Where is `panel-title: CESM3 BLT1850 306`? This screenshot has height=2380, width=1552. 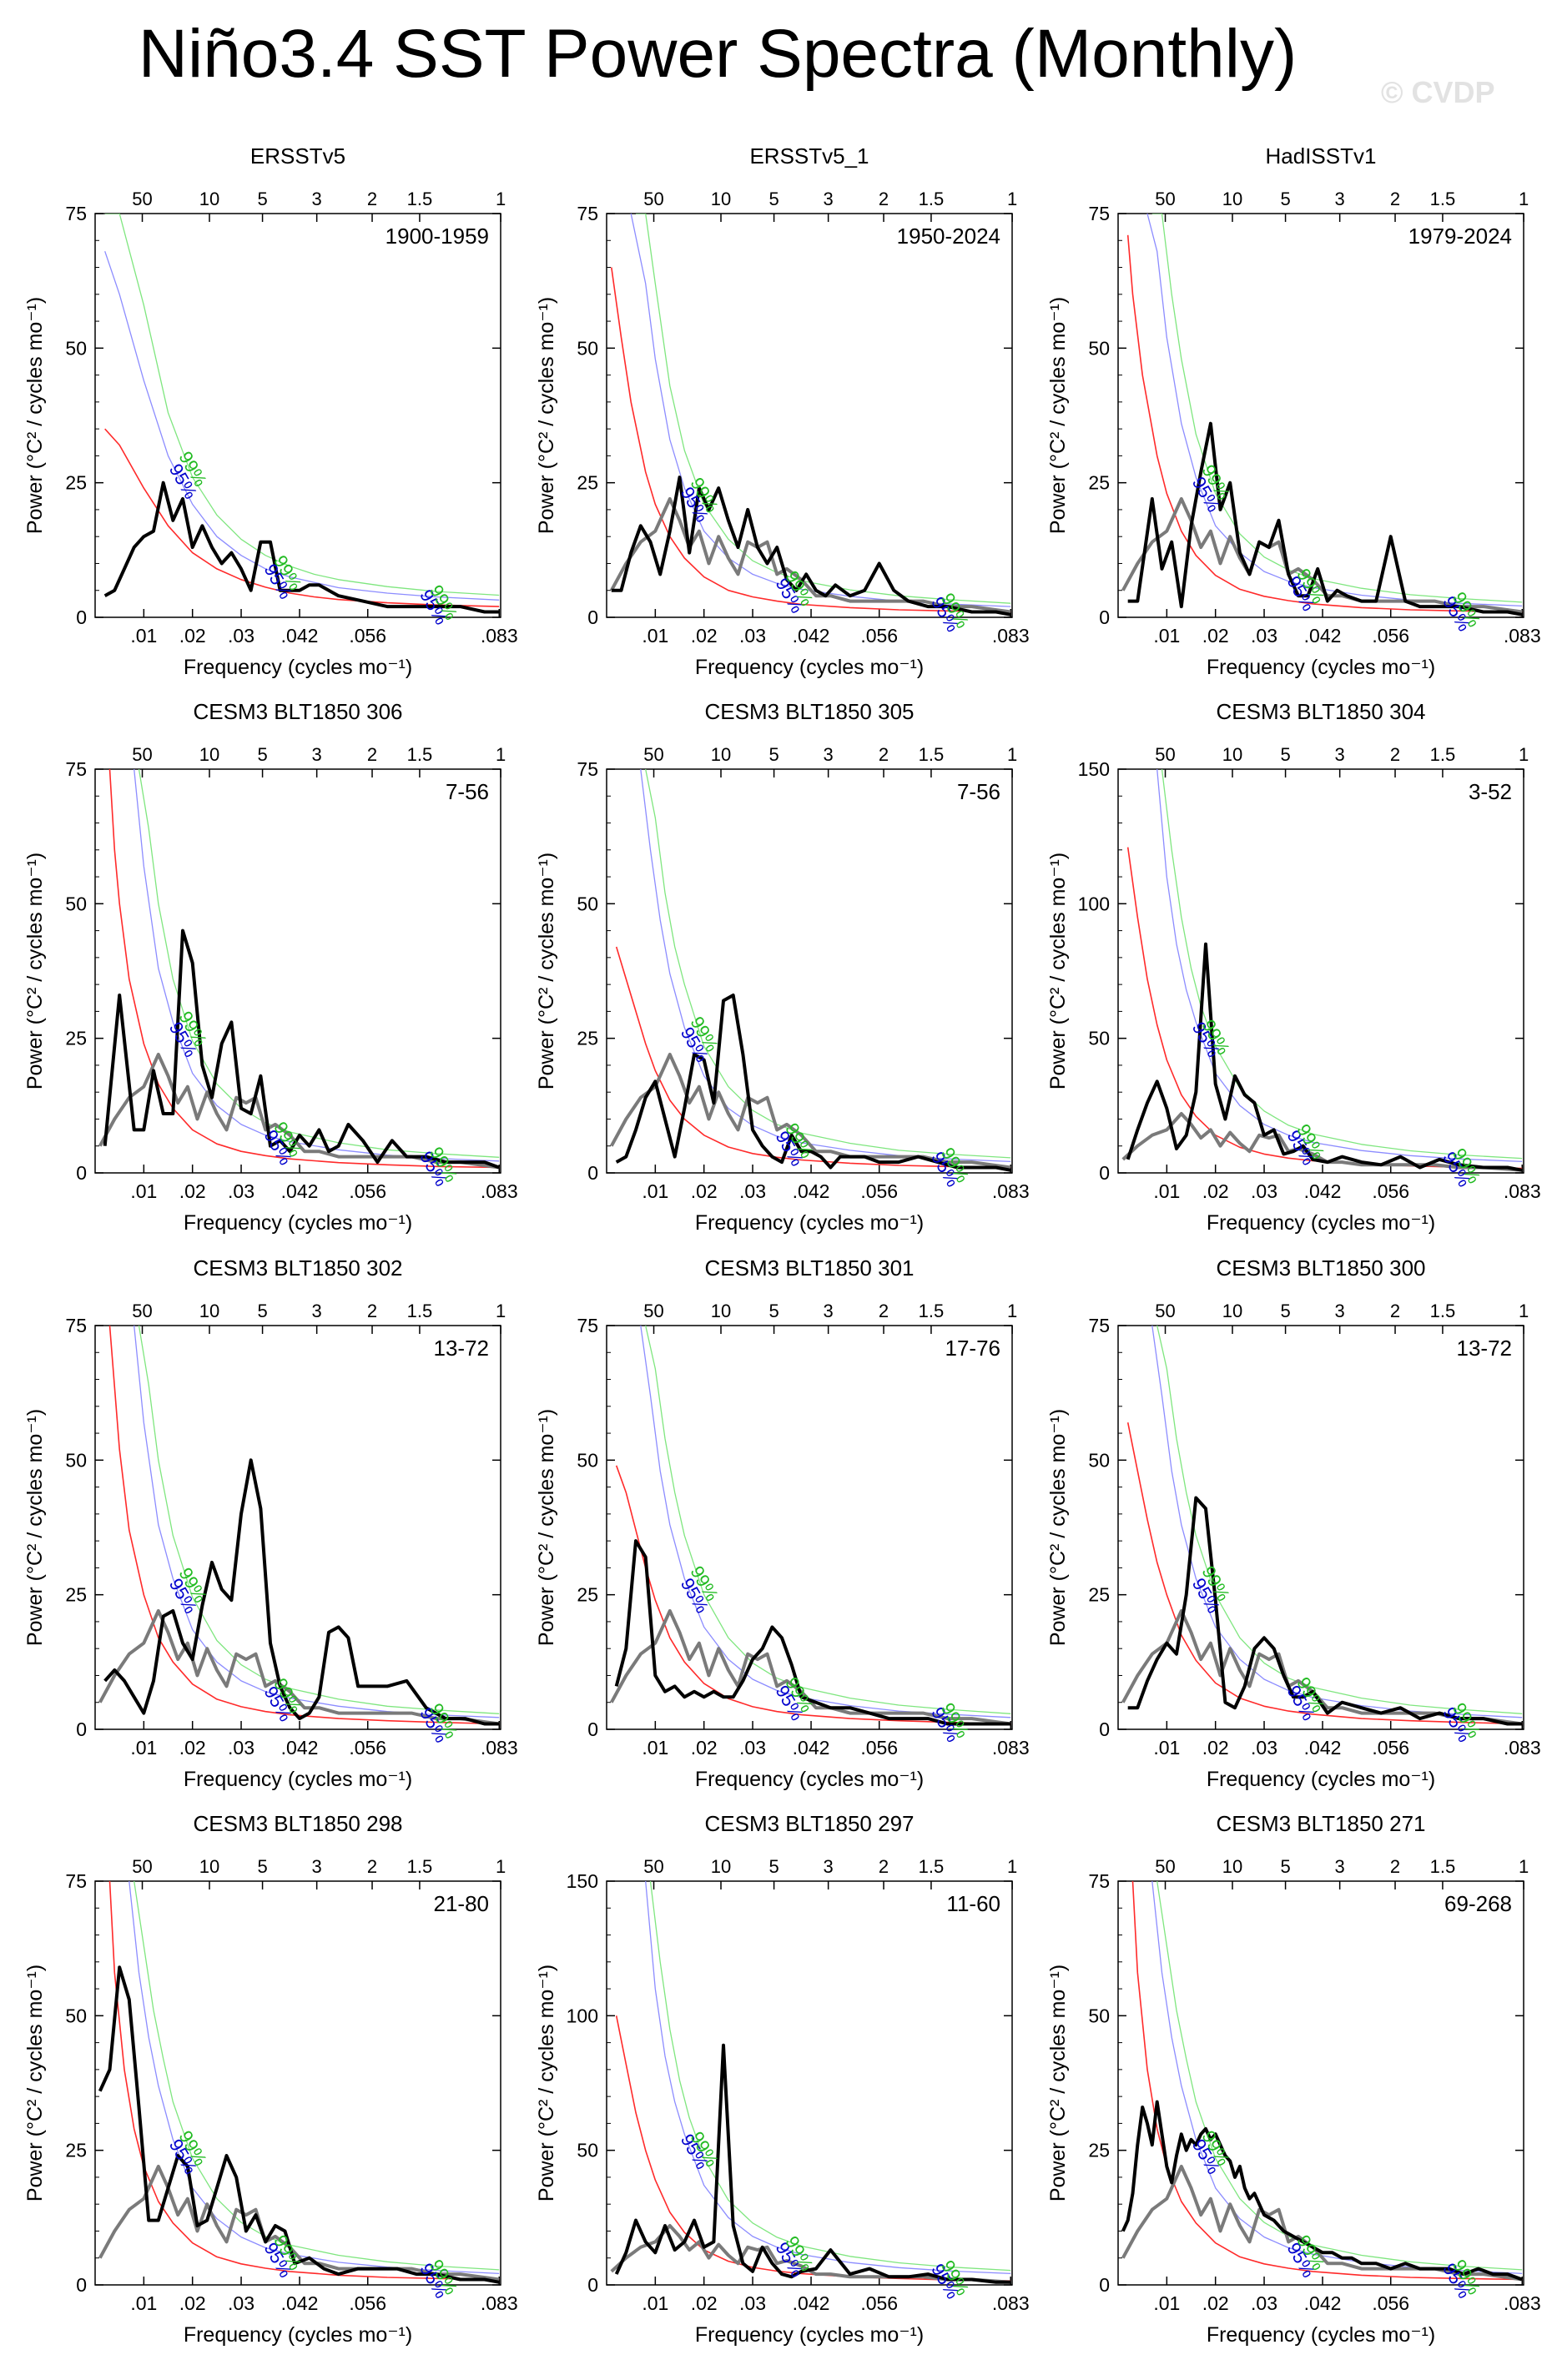 panel-title: CESM3 BLT1850 306 is located at coordinates (298, 711).